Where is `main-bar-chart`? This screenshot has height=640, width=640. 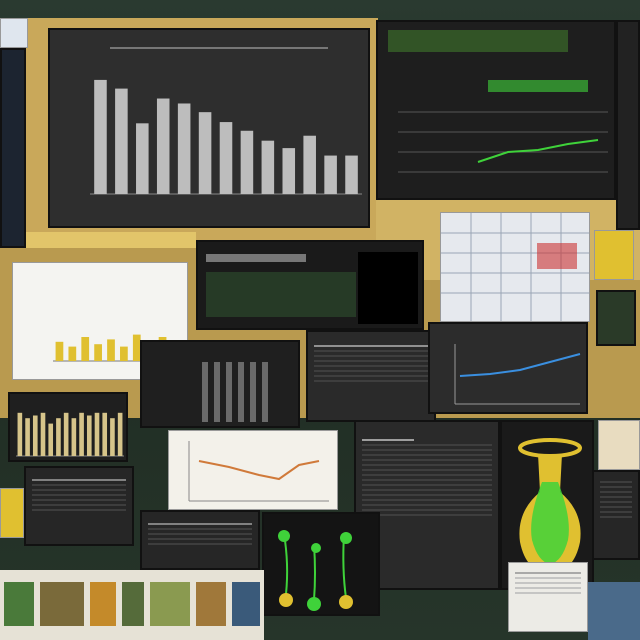
main-bar-chart is located at coordinates (226, 137).